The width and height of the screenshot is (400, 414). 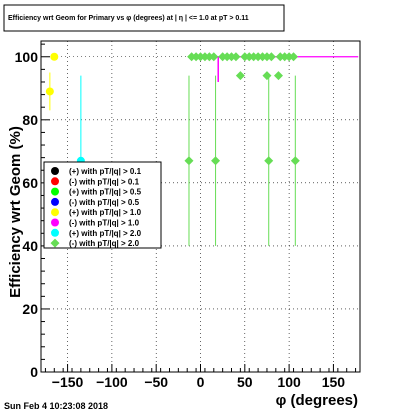 What do you see at coordinates (334, 382) in the screenshot?
I see `x-tick-label: 150` at bounding box center [334, 382].